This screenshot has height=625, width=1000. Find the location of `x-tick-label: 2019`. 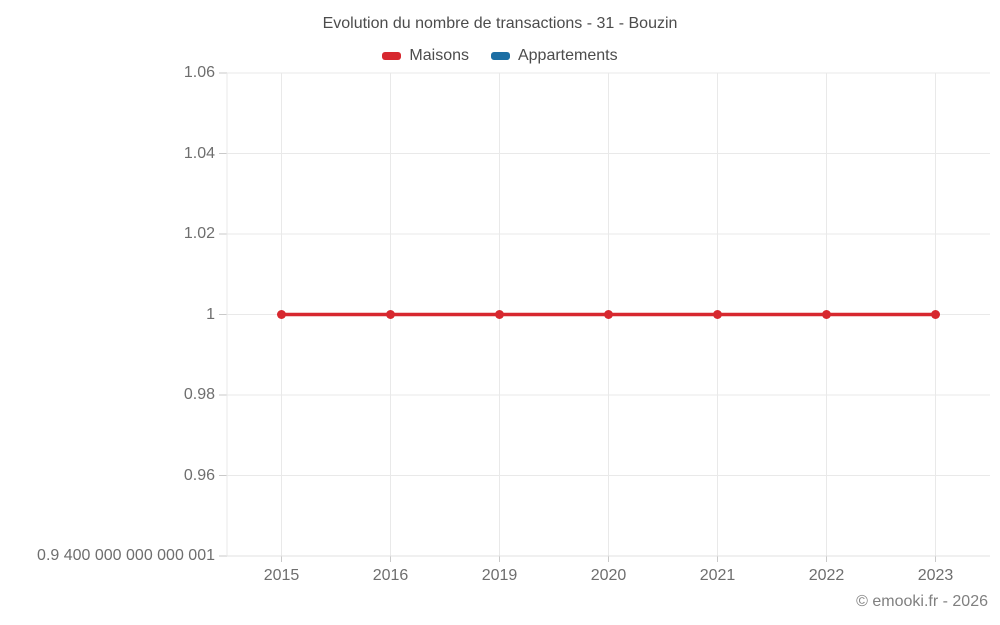

x-tick-label: 2019 is located at coordinates (499, 575).